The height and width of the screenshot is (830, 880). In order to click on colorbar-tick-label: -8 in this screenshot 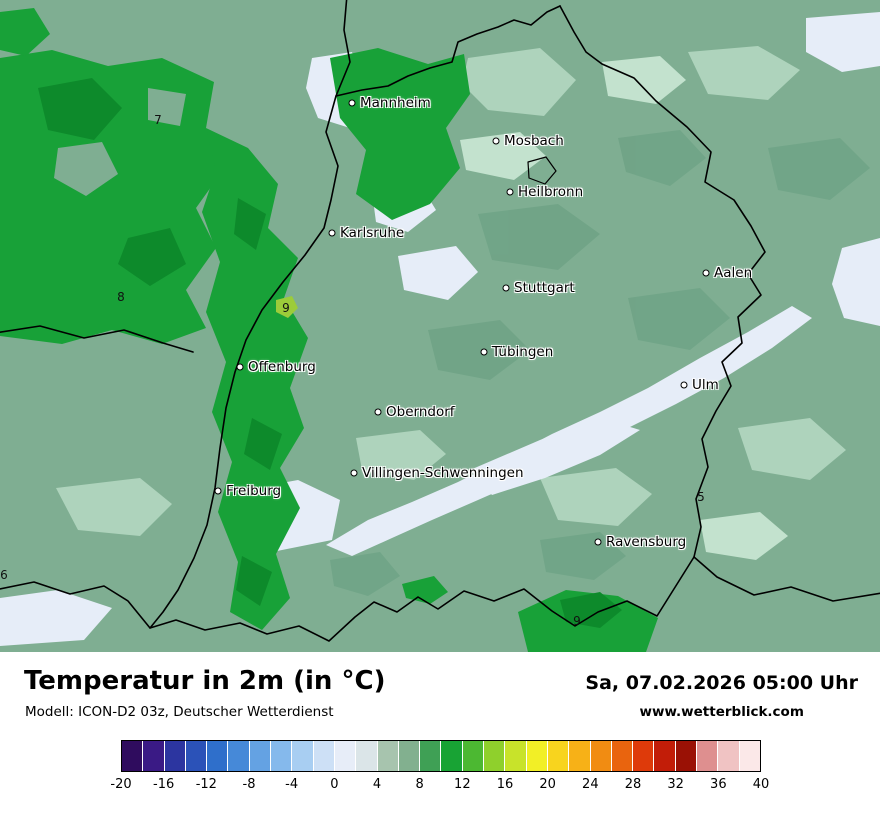, I will do `click(249, 784)`.